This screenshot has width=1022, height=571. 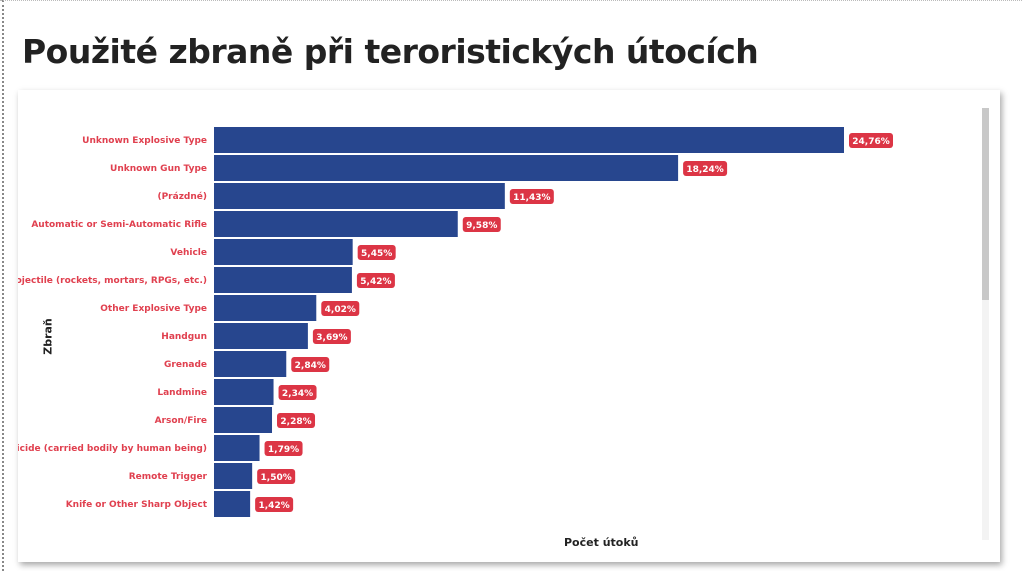 What do you see at coordinates (137, 505) in the screenshot?
I see `category-label: Knife or Other Sharp Object` at bounding box center [137, 505].